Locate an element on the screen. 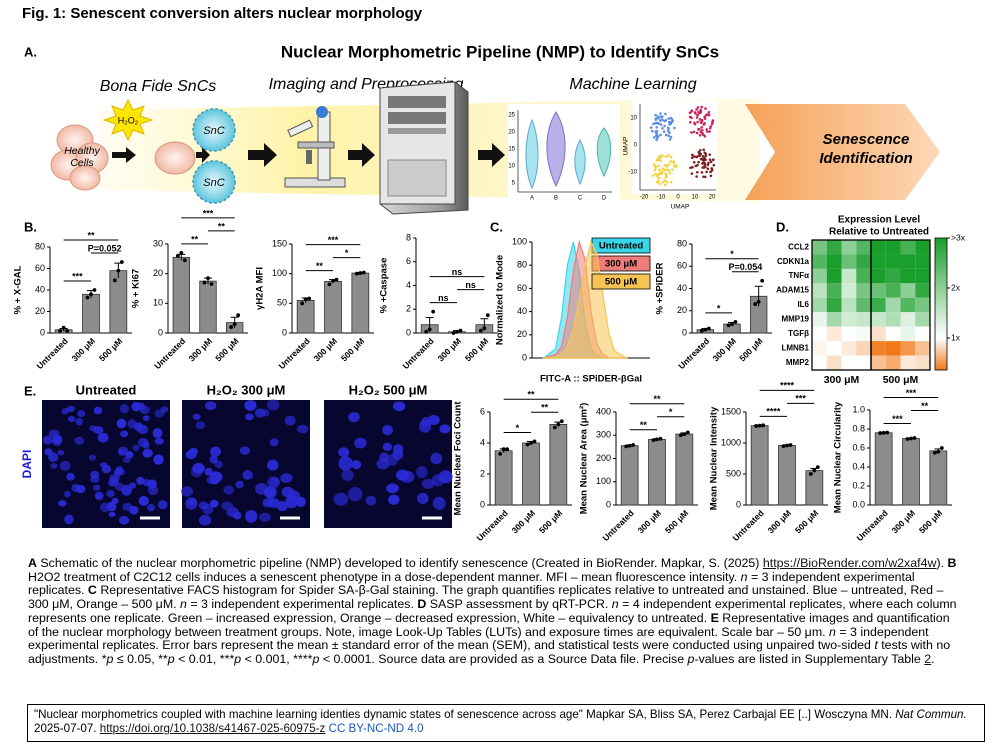 The image size is (1000, 749). y-tick-label: 60 is located at coordinates (682, 266).